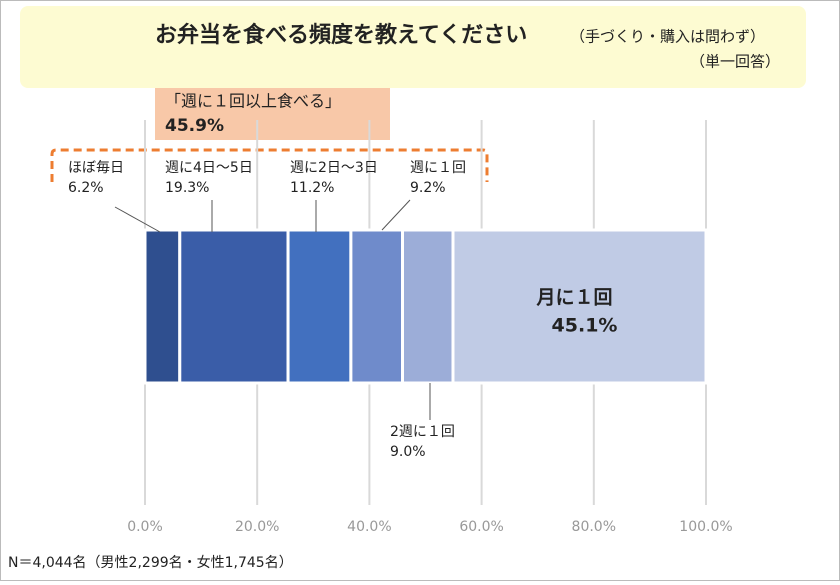 Image resolution: width=840 pixels, height=585 pixels. What do you see at coordinates (481, 527) in the screenshot?
I see `x-tick-label: 60.0%` at bounding box center [481, 527].